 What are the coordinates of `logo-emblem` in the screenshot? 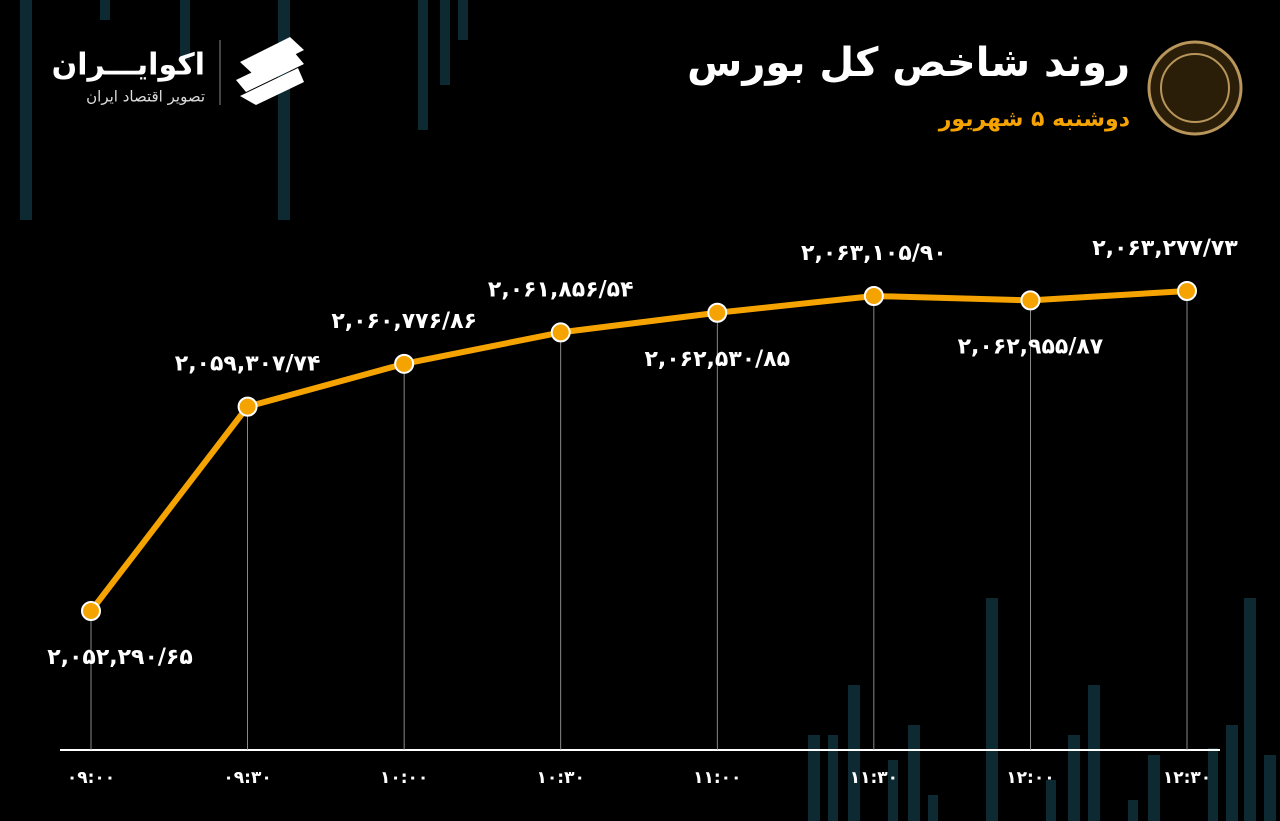 It's located at (1195, 88).